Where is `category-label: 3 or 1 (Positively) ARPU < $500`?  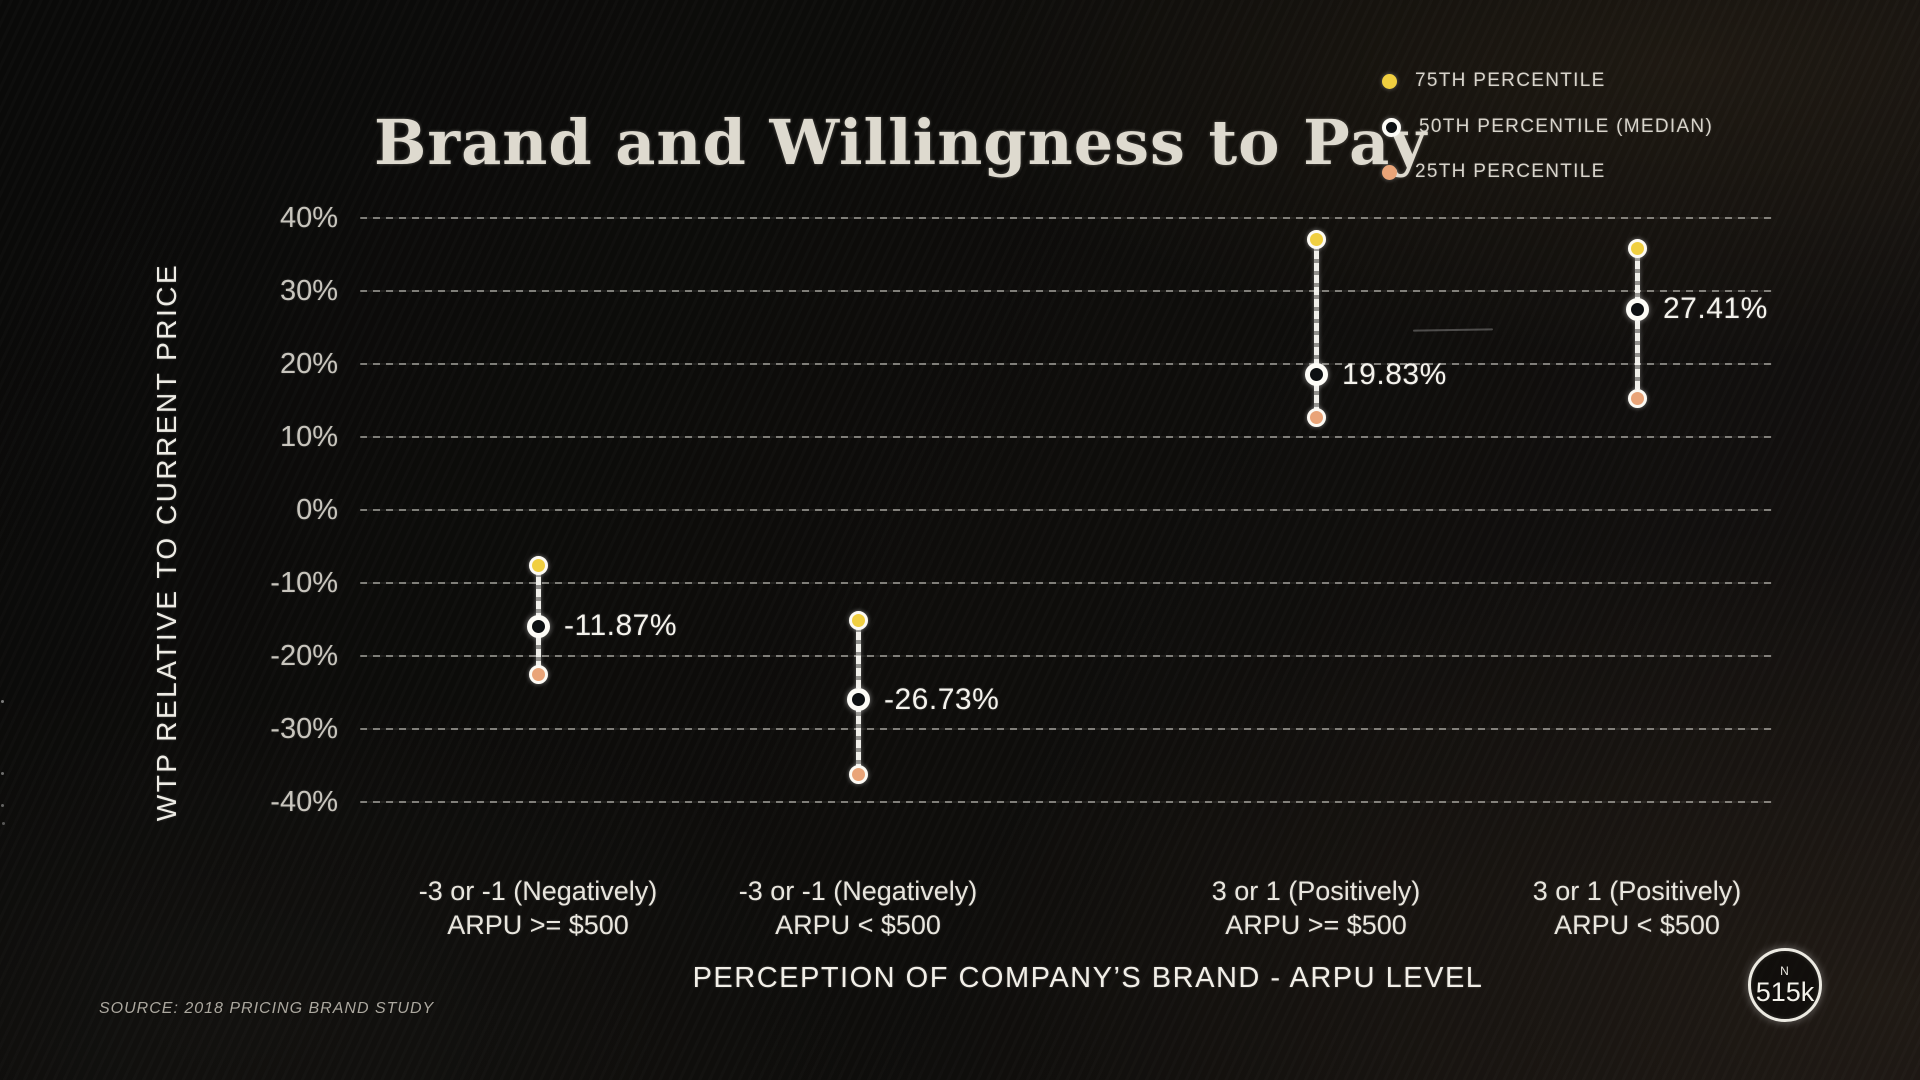 category-label: 3 or 1 (Positively) ARPU < $500 is located at coordinates (1637, 908).